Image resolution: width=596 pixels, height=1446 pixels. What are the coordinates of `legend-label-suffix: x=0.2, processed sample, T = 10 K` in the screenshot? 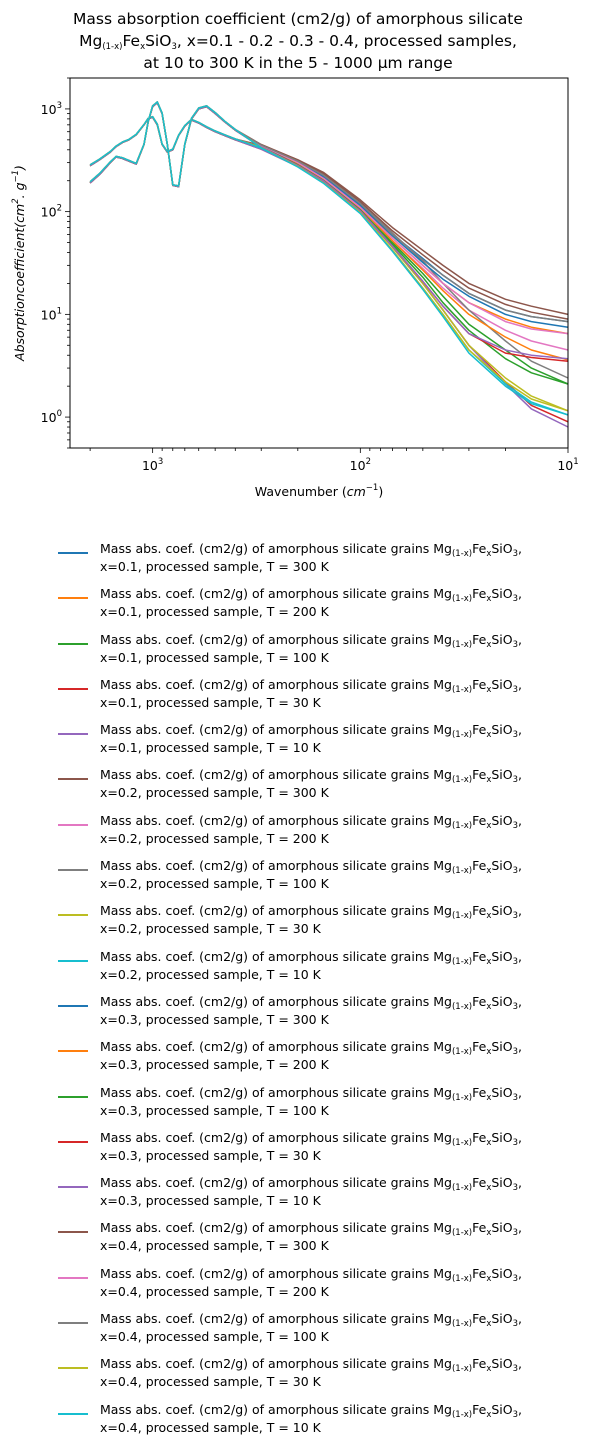 It's located at (311, 975).